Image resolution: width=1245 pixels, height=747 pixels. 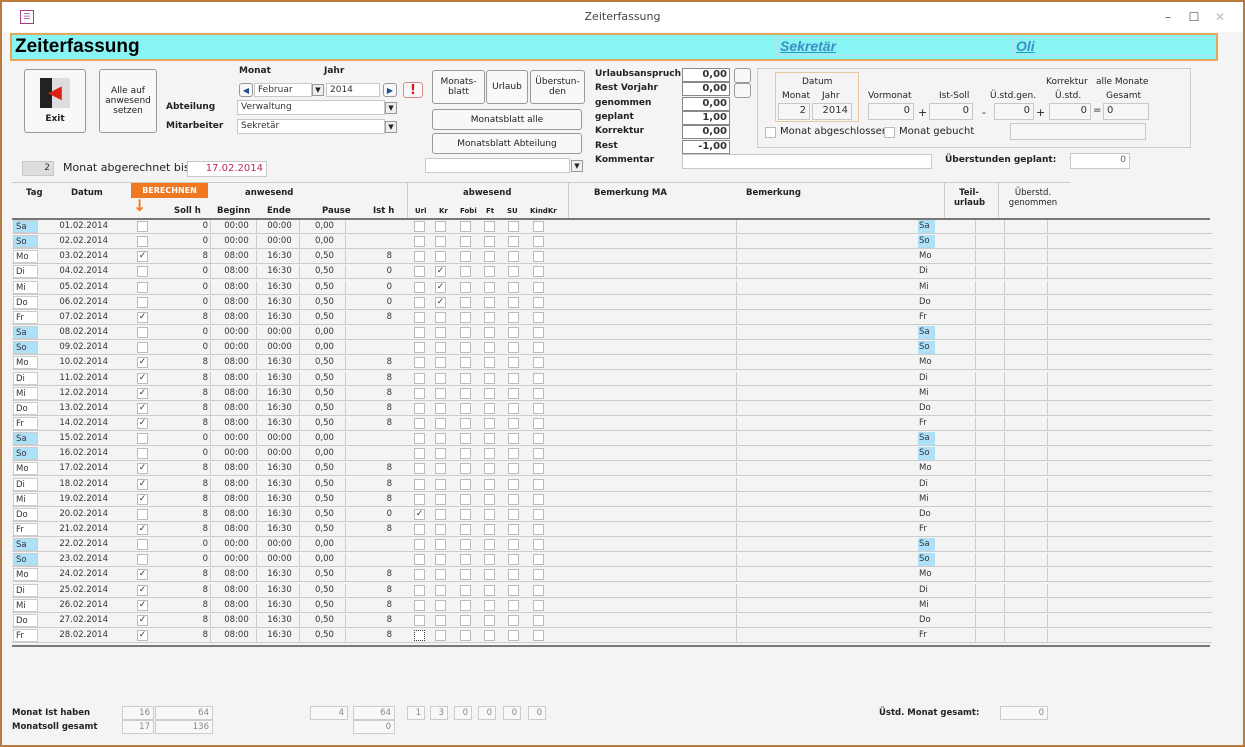 I want to click on soll-cell: 0, so click(x=189, y=242).